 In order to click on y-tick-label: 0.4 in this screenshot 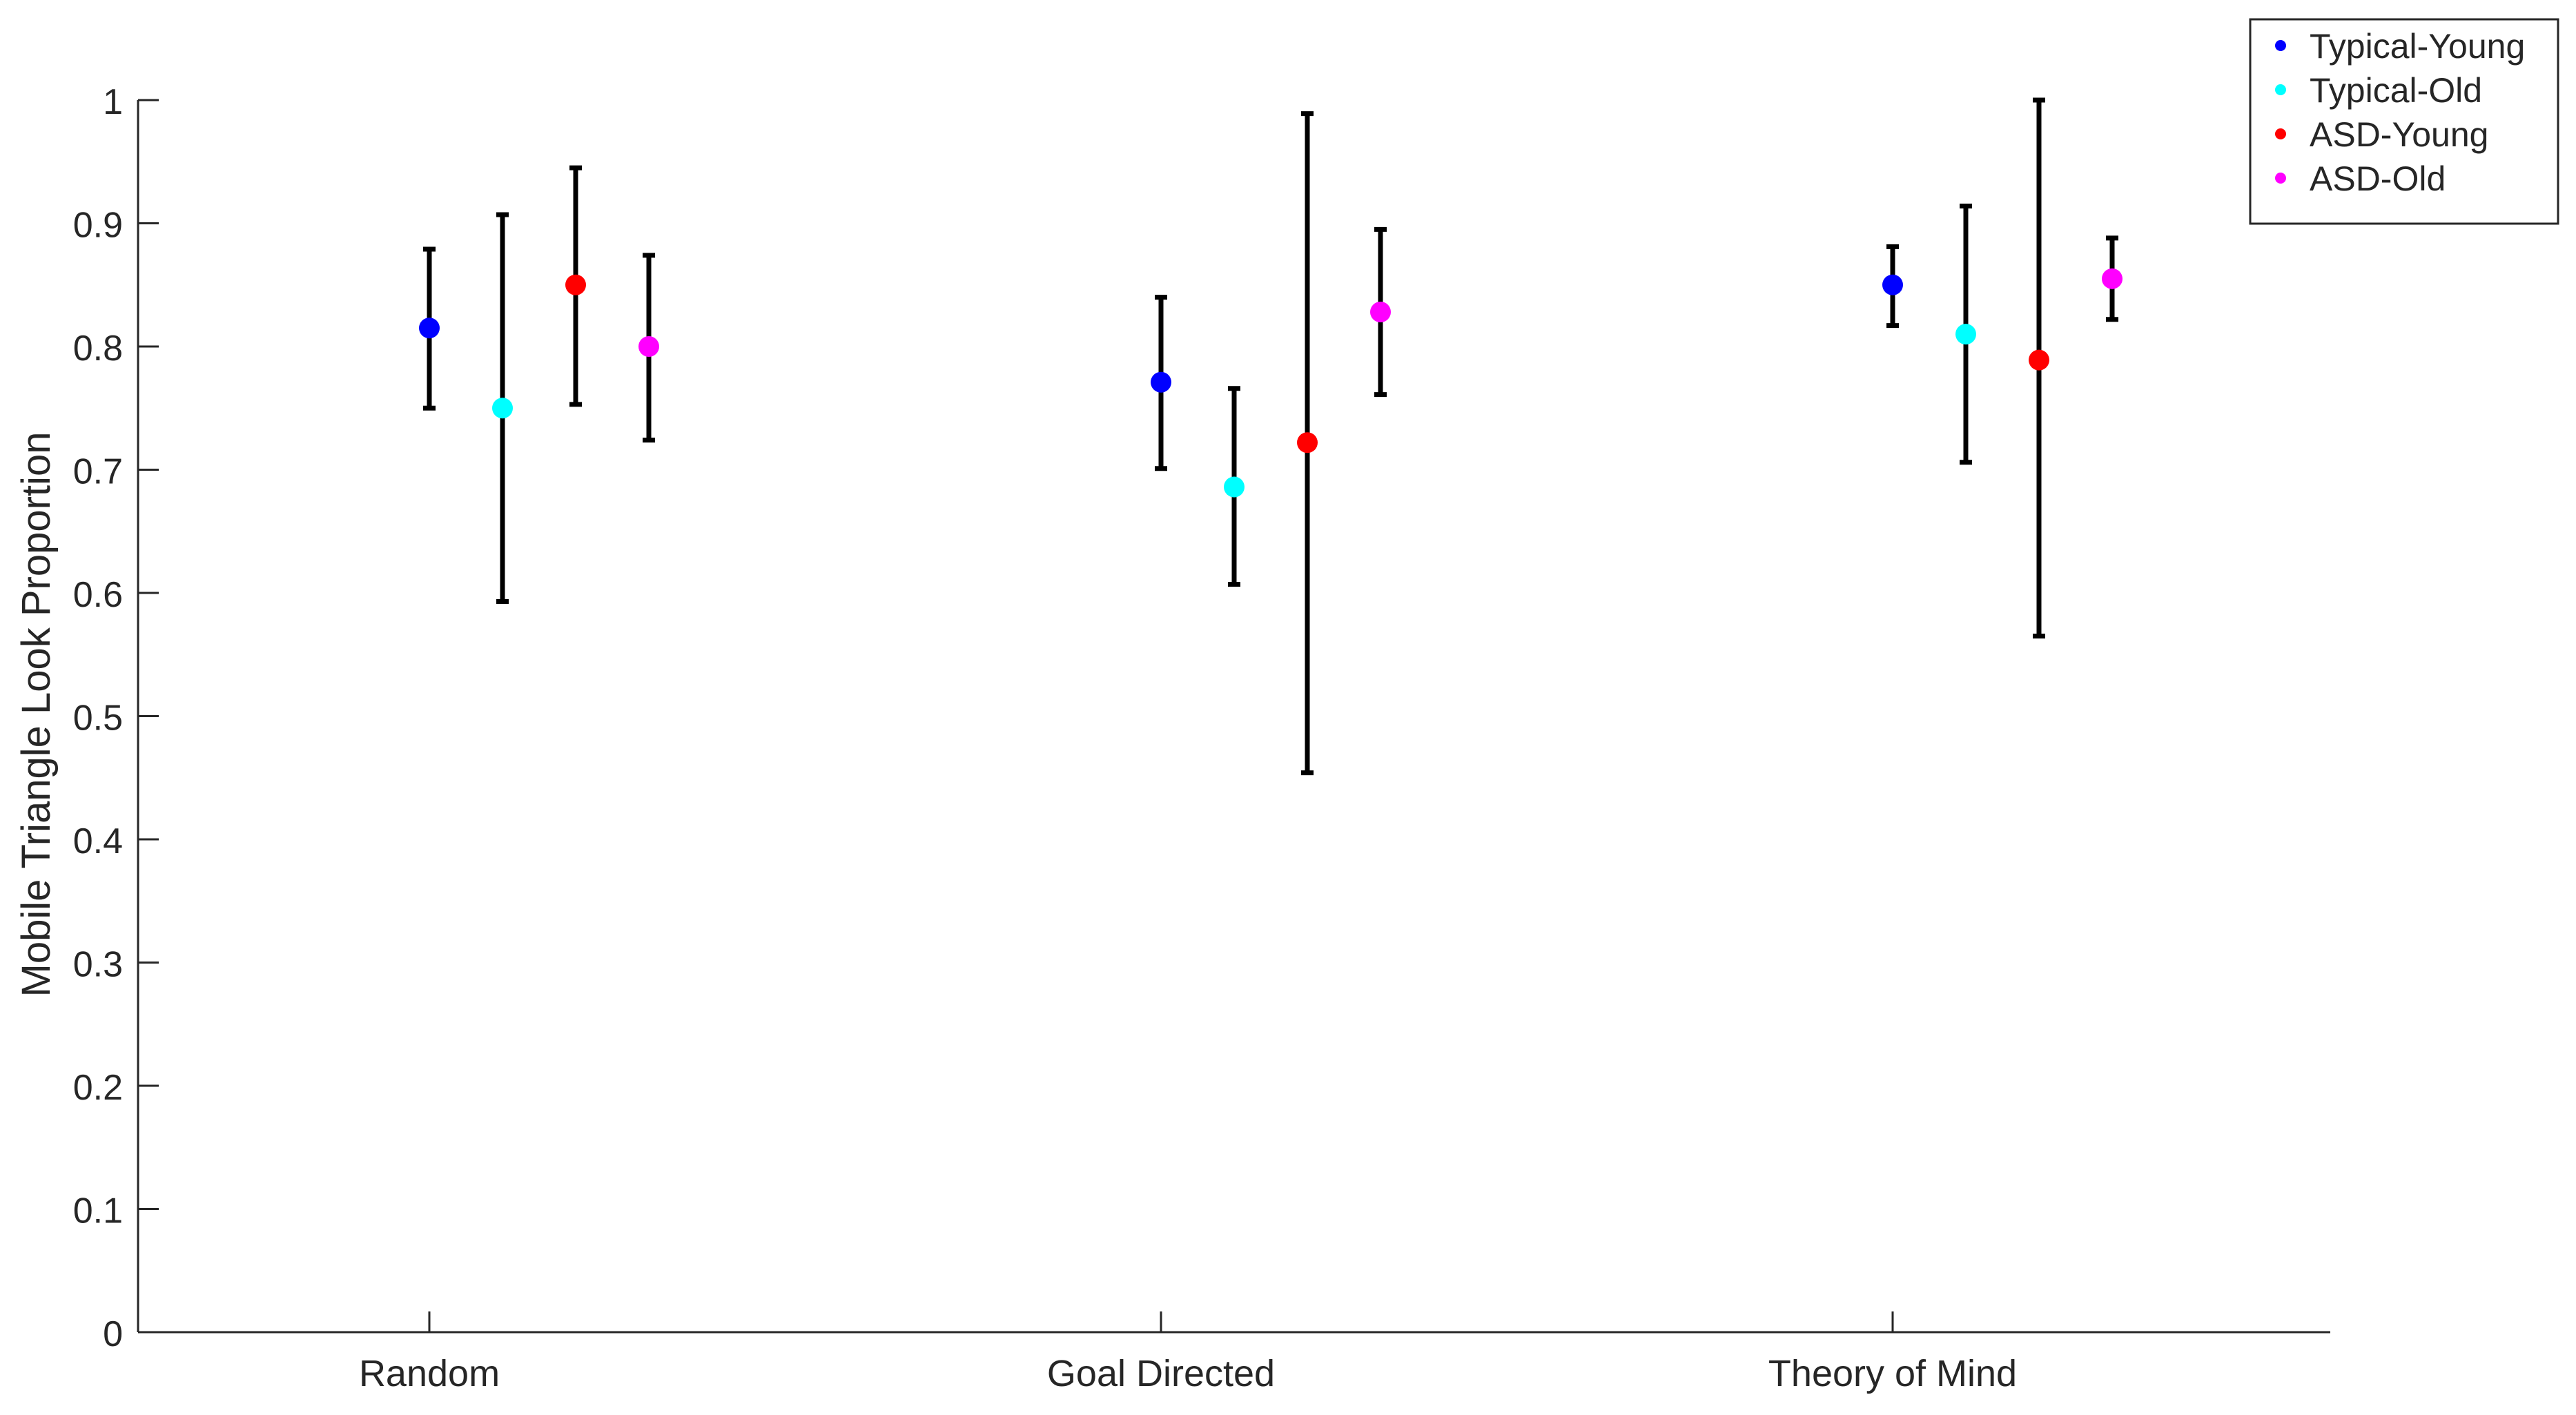, I will do `click(98, 841)`.